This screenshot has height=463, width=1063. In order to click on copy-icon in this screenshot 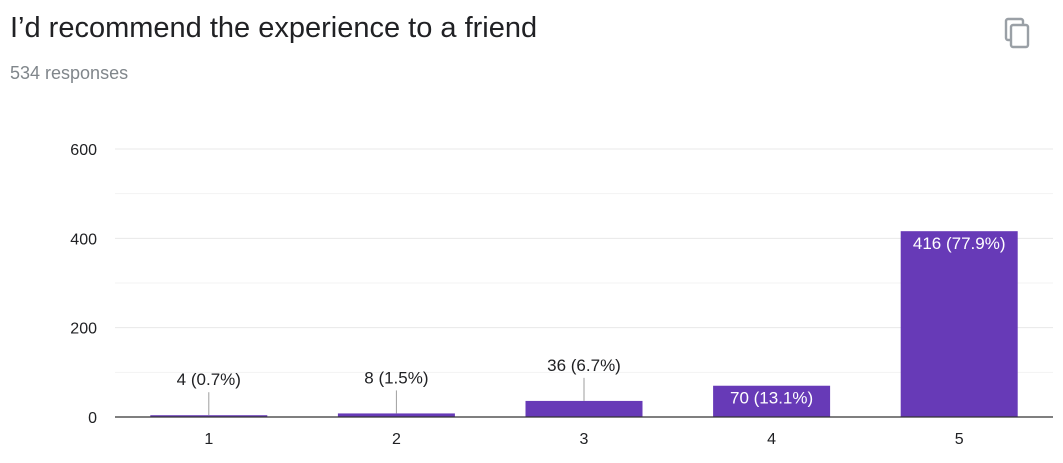, I will do `click(1017, 33)`.